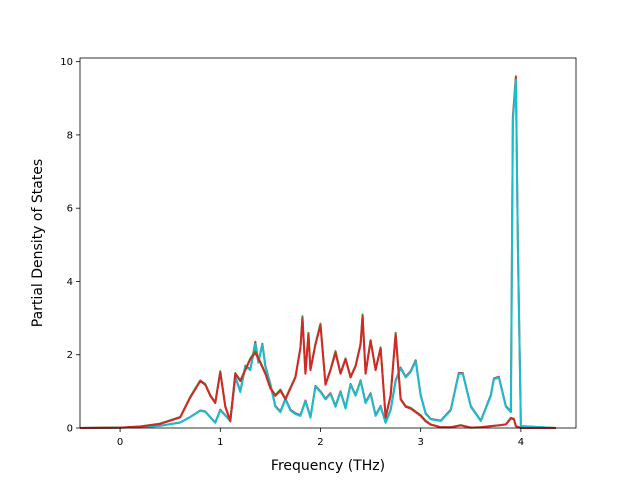 The height and width of the screenshot is (480, 640). I want to click on x-tick-label: 2, so click(320, 442).